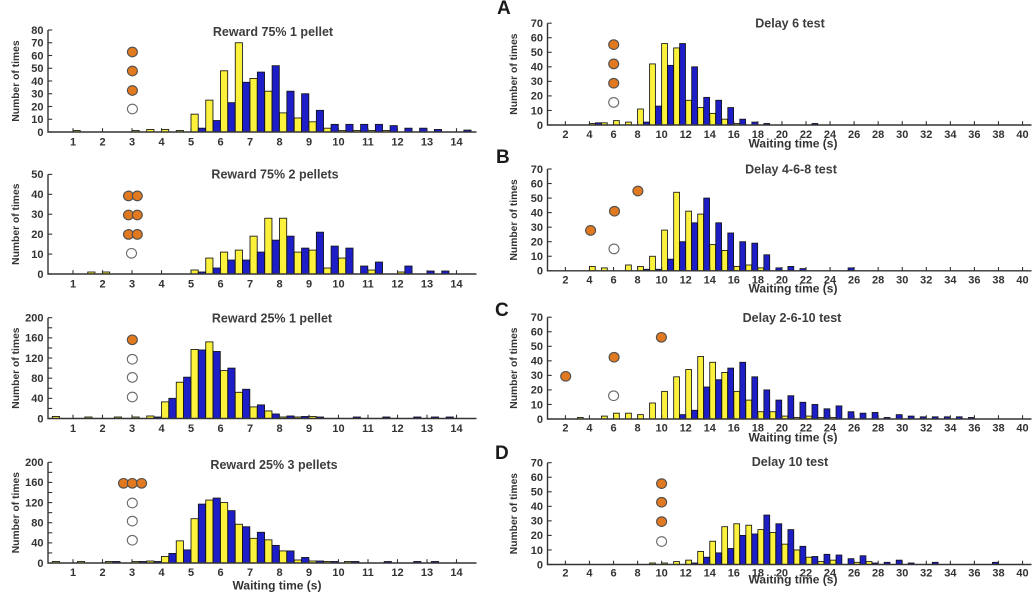 The height and width of the screenshot is (595, 1035). I want to click on svg-text: Delay 2-6-10 test, so click(793, 318).